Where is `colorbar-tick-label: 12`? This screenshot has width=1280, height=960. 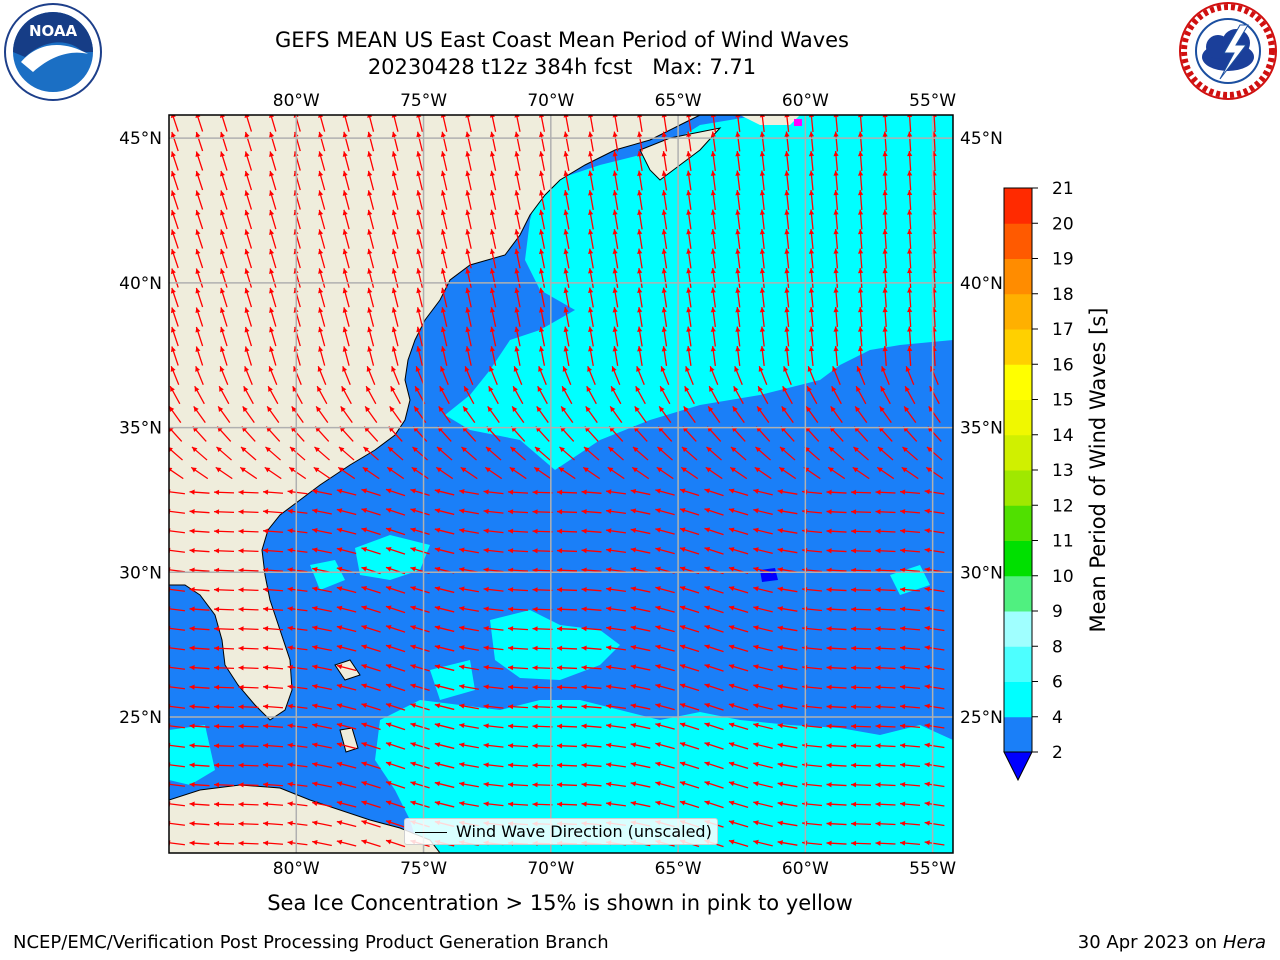
colorbar-tick-label: 12 is located at coordinates (1063, 506).